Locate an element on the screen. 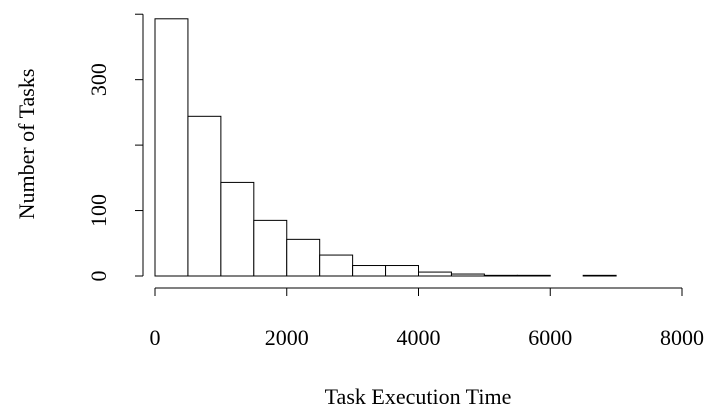  y-axis: 0 100 300 is located at coordinates (115, 147).